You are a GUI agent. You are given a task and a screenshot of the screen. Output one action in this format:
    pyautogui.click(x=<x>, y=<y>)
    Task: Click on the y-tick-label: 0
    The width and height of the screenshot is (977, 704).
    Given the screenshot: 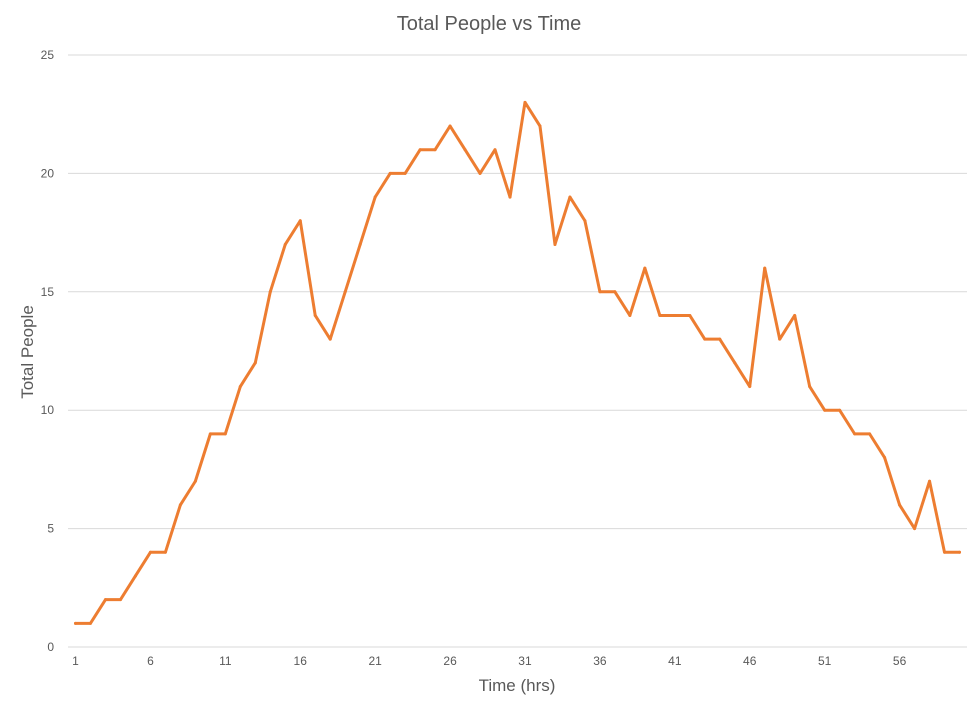 What is the action you would take?
    pyautogui.click(x=50, y=647)
    